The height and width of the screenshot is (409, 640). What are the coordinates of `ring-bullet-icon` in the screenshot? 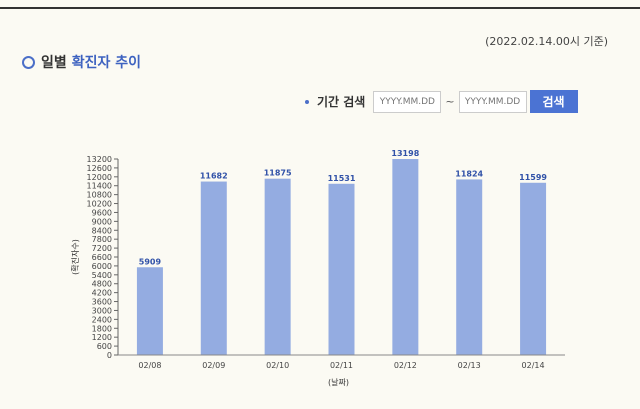 It's located at (28, 62).